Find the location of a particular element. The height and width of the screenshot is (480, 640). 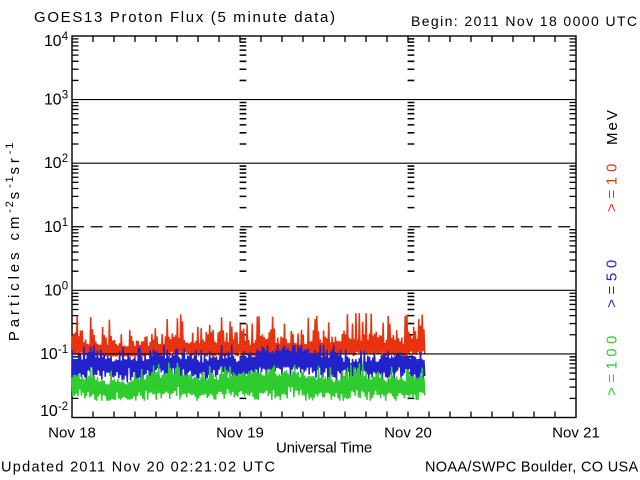

svg-text: >=100 is located at coordinates (612, 363).